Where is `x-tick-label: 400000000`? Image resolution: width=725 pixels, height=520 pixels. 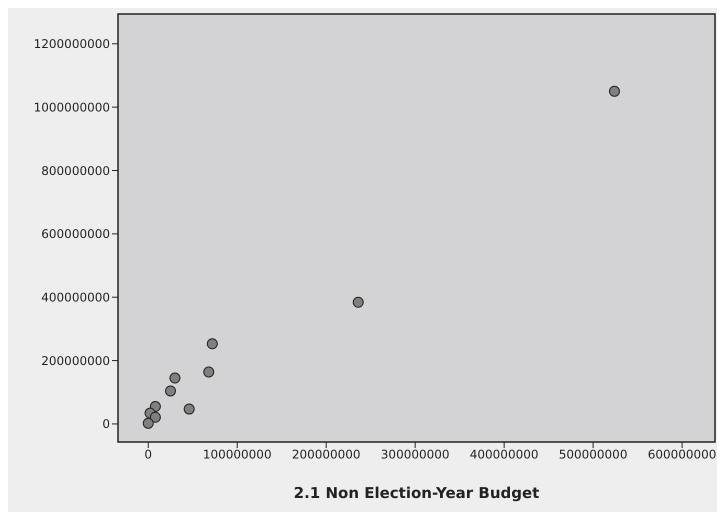
x-tick-label: 400000000 is located at coordinates (504, 455).